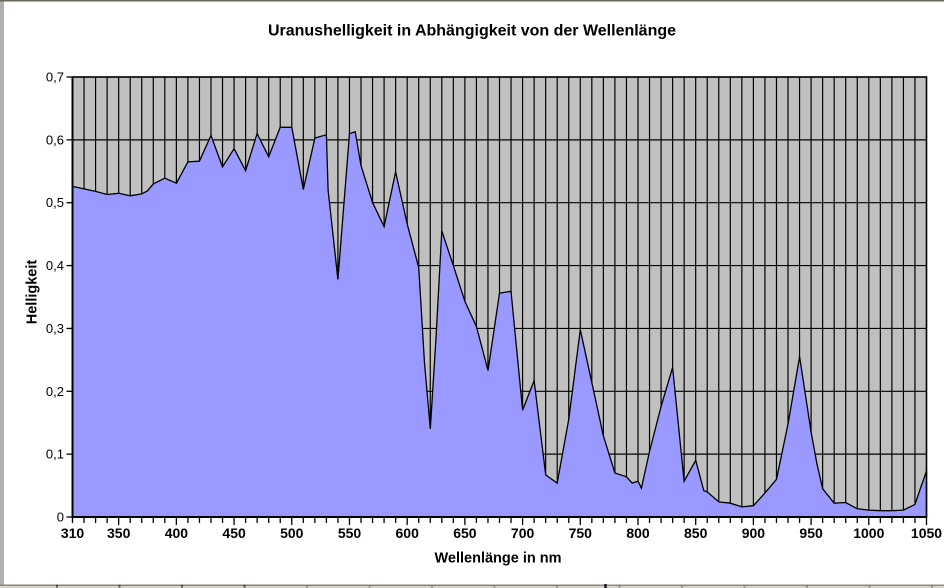 The image size is (944, 588). What do you see at coordinates (55, 77) in the screenshot?
I see `svg-text: 0,7` at bounding box center [55, 77].